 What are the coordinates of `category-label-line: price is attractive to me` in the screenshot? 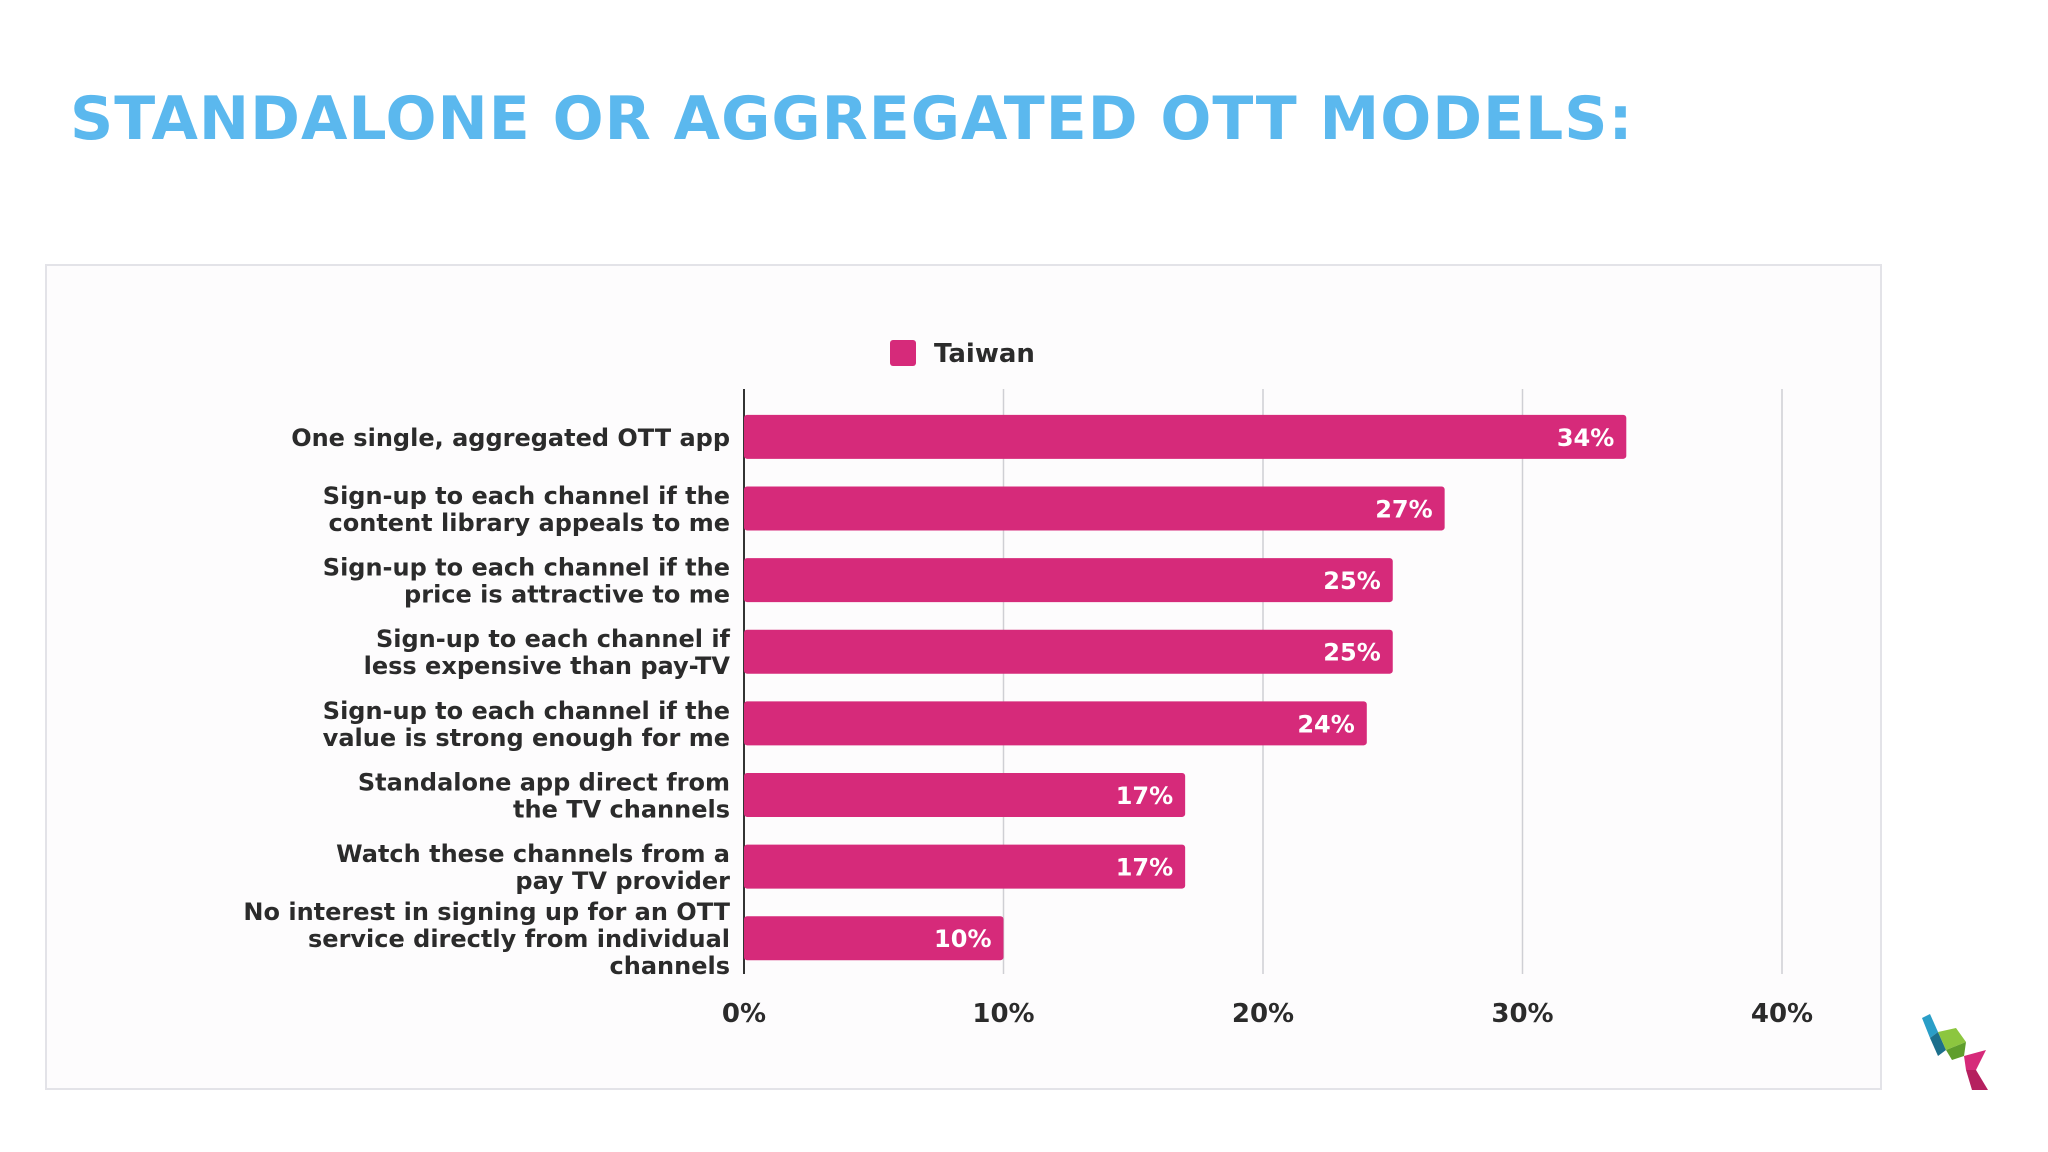 It's located at (567, 595).